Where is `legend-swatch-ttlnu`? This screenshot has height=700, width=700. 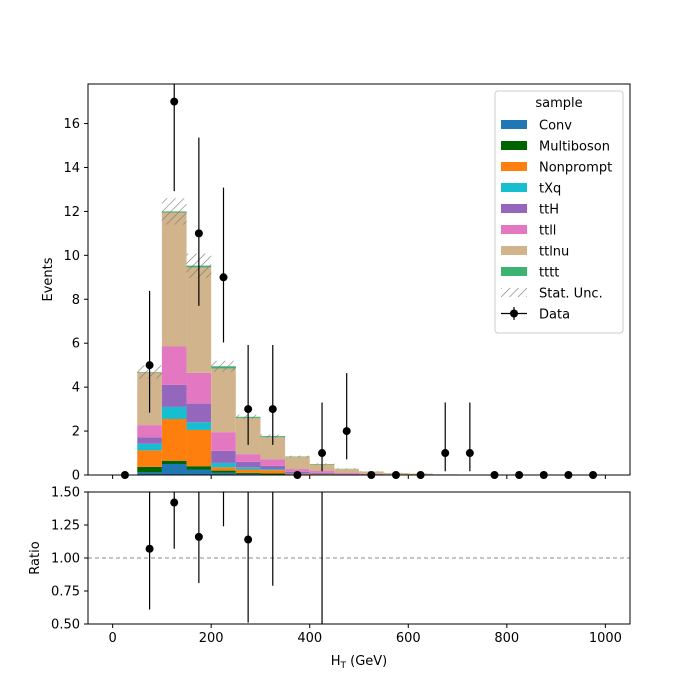
legend-swatch-ttlnu is located at coordinates (514, 250).